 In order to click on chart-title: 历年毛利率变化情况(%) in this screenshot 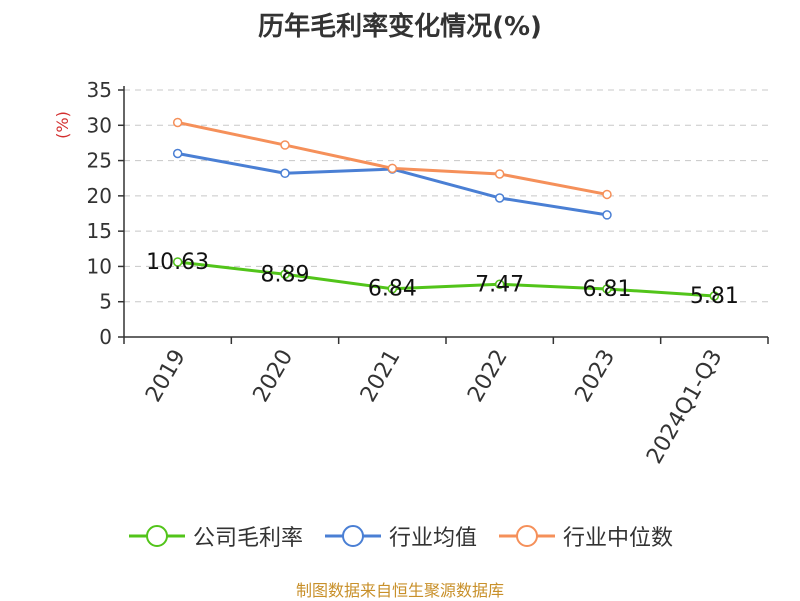, I will do `click(400, 27)`.